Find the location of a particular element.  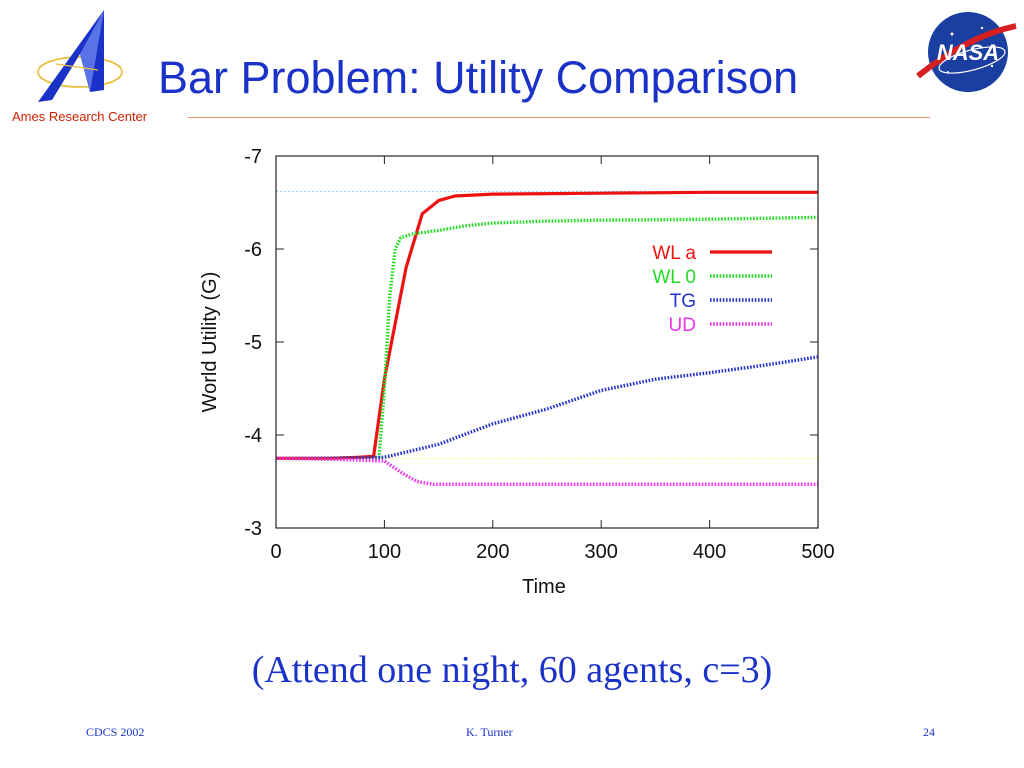

footer-page-number: 24 is located at coordinates (929, 732).